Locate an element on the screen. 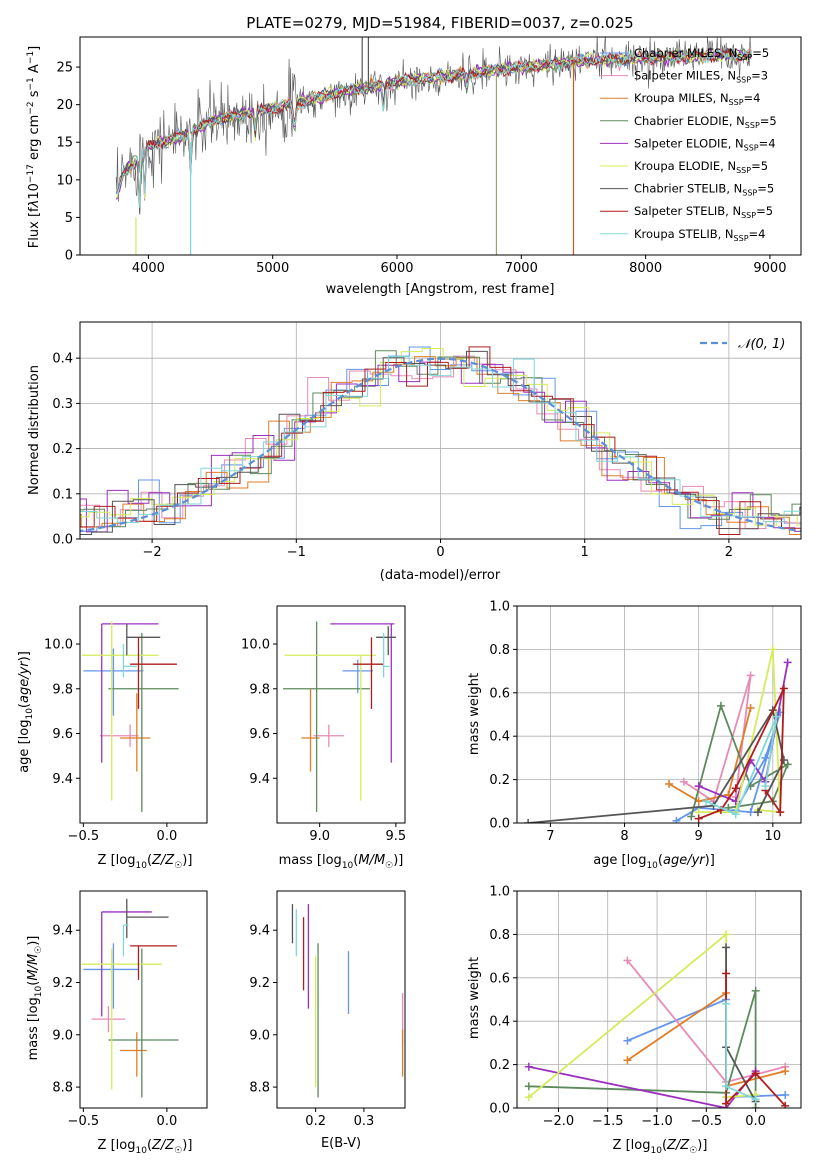 The image size is (819, 1170). y-tick-label: 5 is located at coordinates (69, 218).